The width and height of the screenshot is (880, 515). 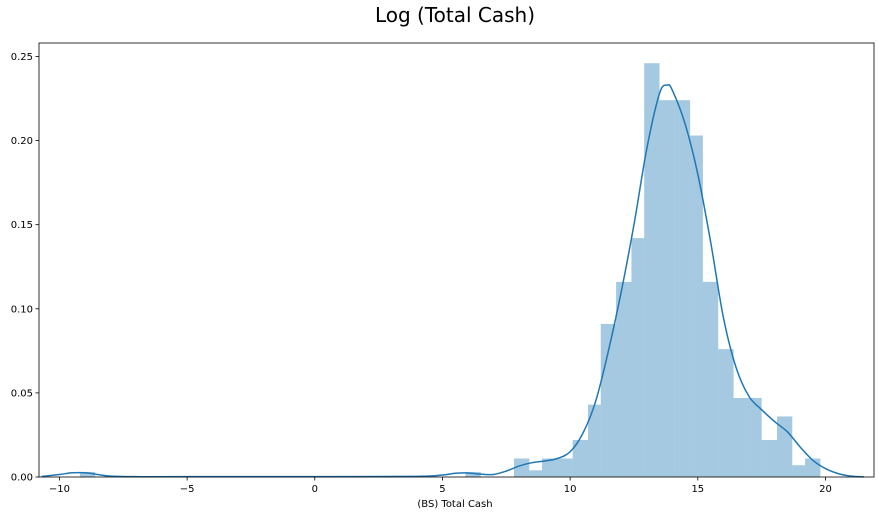 I want to click on x-tick-label: −5, so click(x=187, y=489).